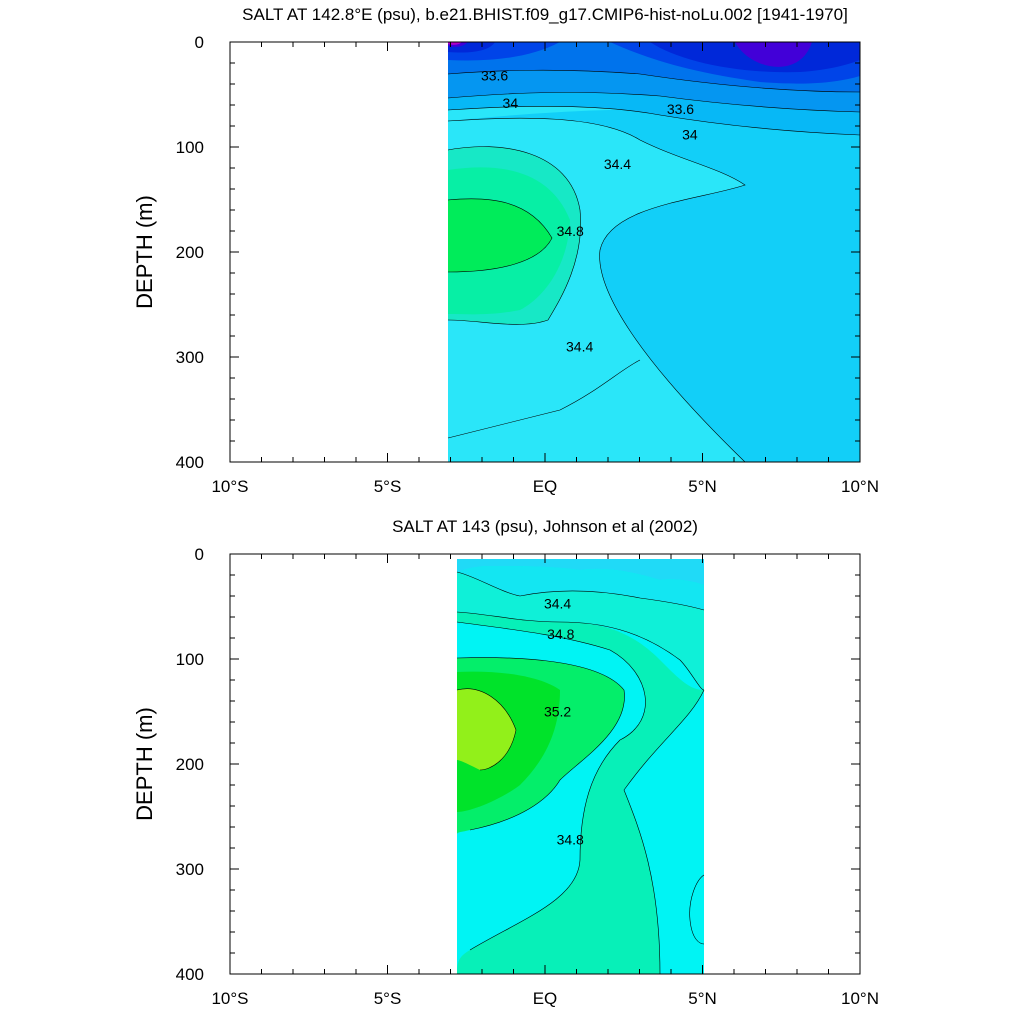  I want to click on panel-obs-fills, so click(580, 767).